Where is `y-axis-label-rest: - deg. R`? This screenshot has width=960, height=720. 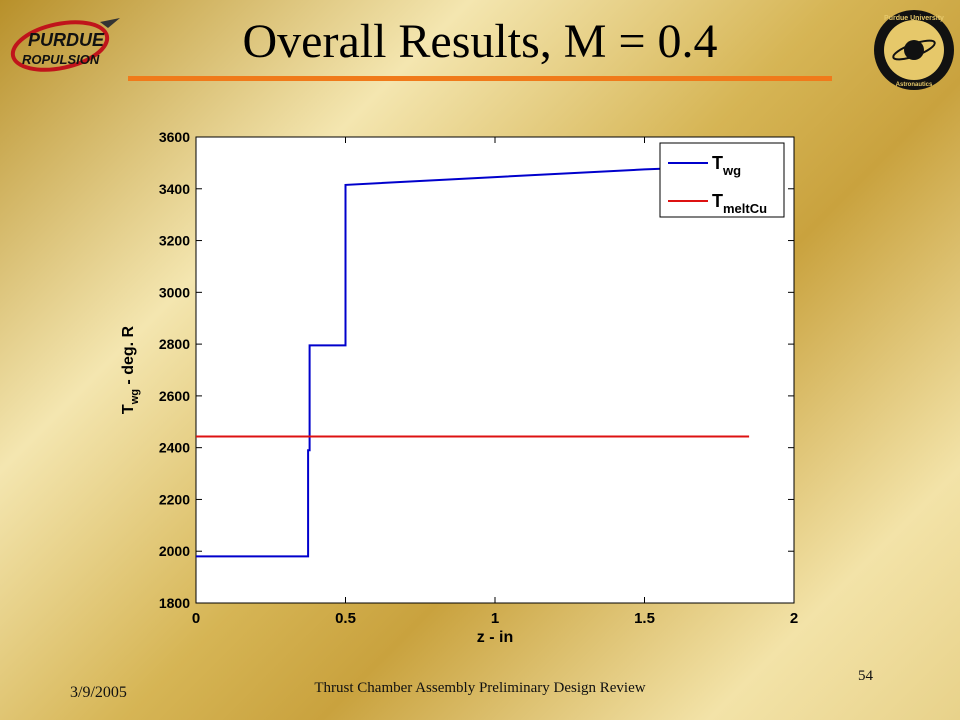 y-axis-label-rest: - deg. R is located at coordinates (128, 357).